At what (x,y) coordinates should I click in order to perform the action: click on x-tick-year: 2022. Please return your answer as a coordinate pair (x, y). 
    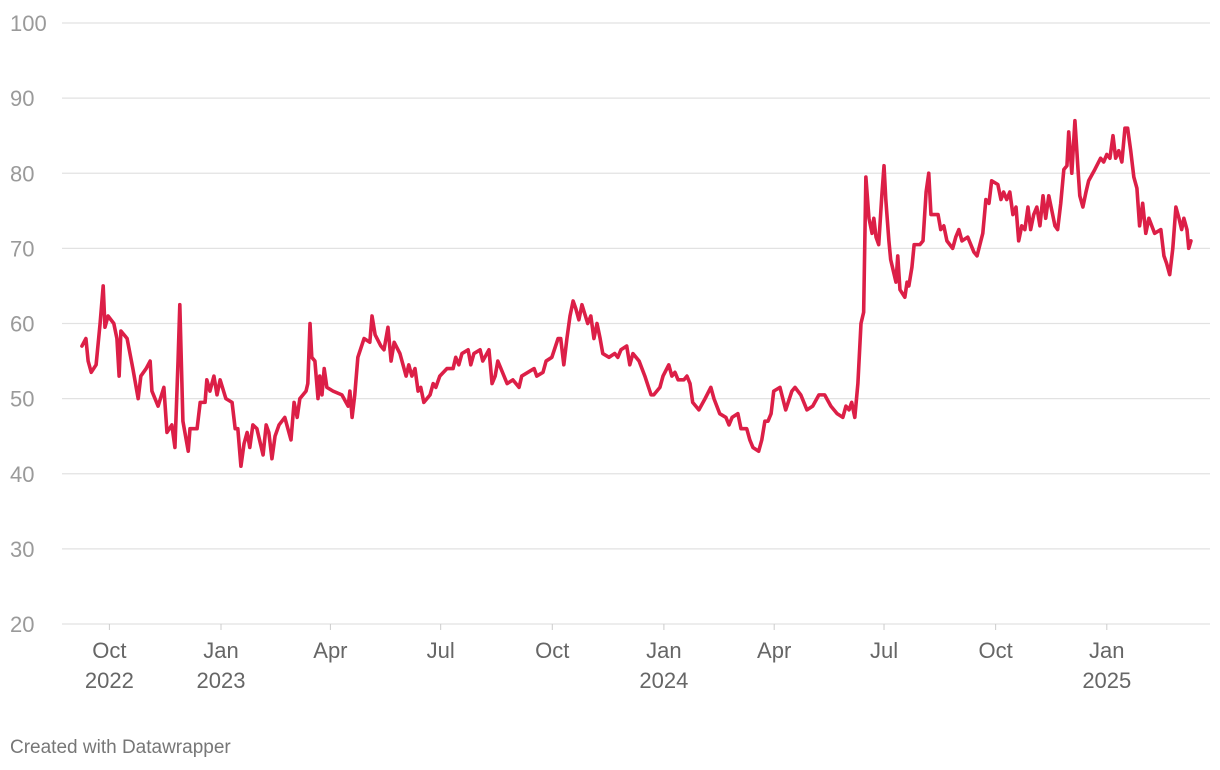
    Looking at the image, I should click on (109, 680).